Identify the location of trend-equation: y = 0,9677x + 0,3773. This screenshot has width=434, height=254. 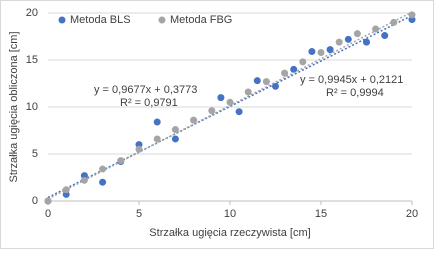
(145, 90).